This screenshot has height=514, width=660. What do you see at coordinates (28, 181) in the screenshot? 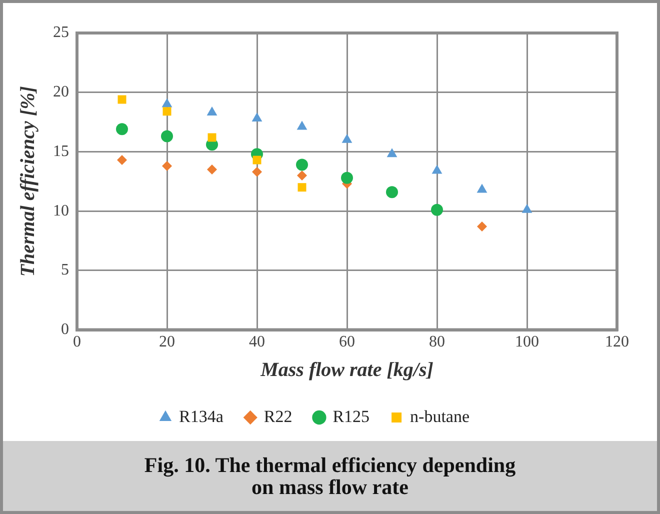
I see `y-axis-title: Thermal efficiency [%]` at bounding box center [28, 181].